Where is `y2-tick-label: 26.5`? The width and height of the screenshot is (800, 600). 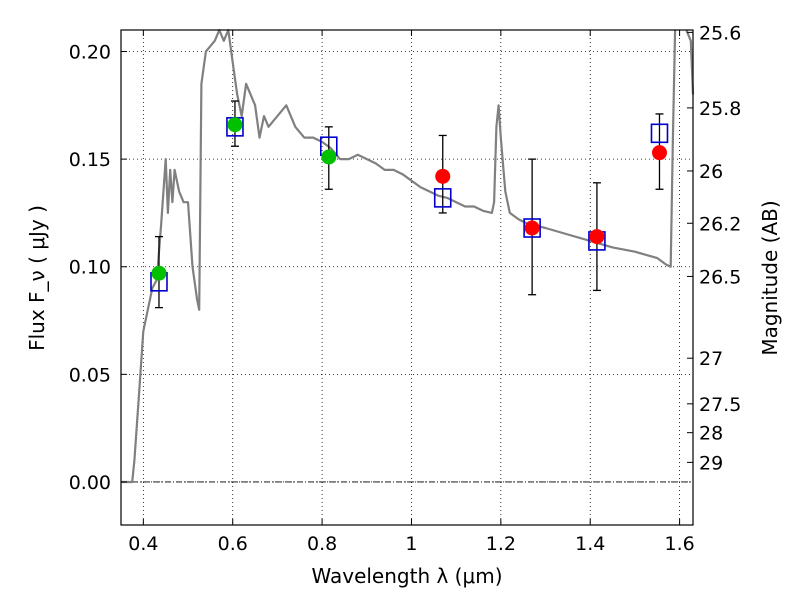 y2-tick-label: 26.5 is located at coordinates (720, 277).